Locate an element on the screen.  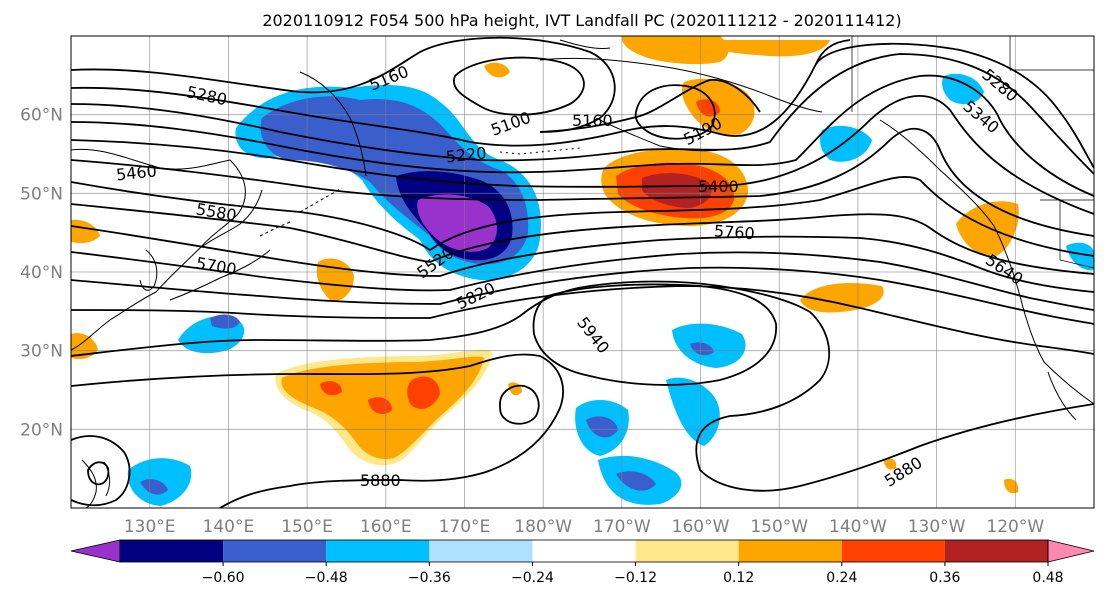
lon-tick-label: 130°W is located at coordinates (937, 527).